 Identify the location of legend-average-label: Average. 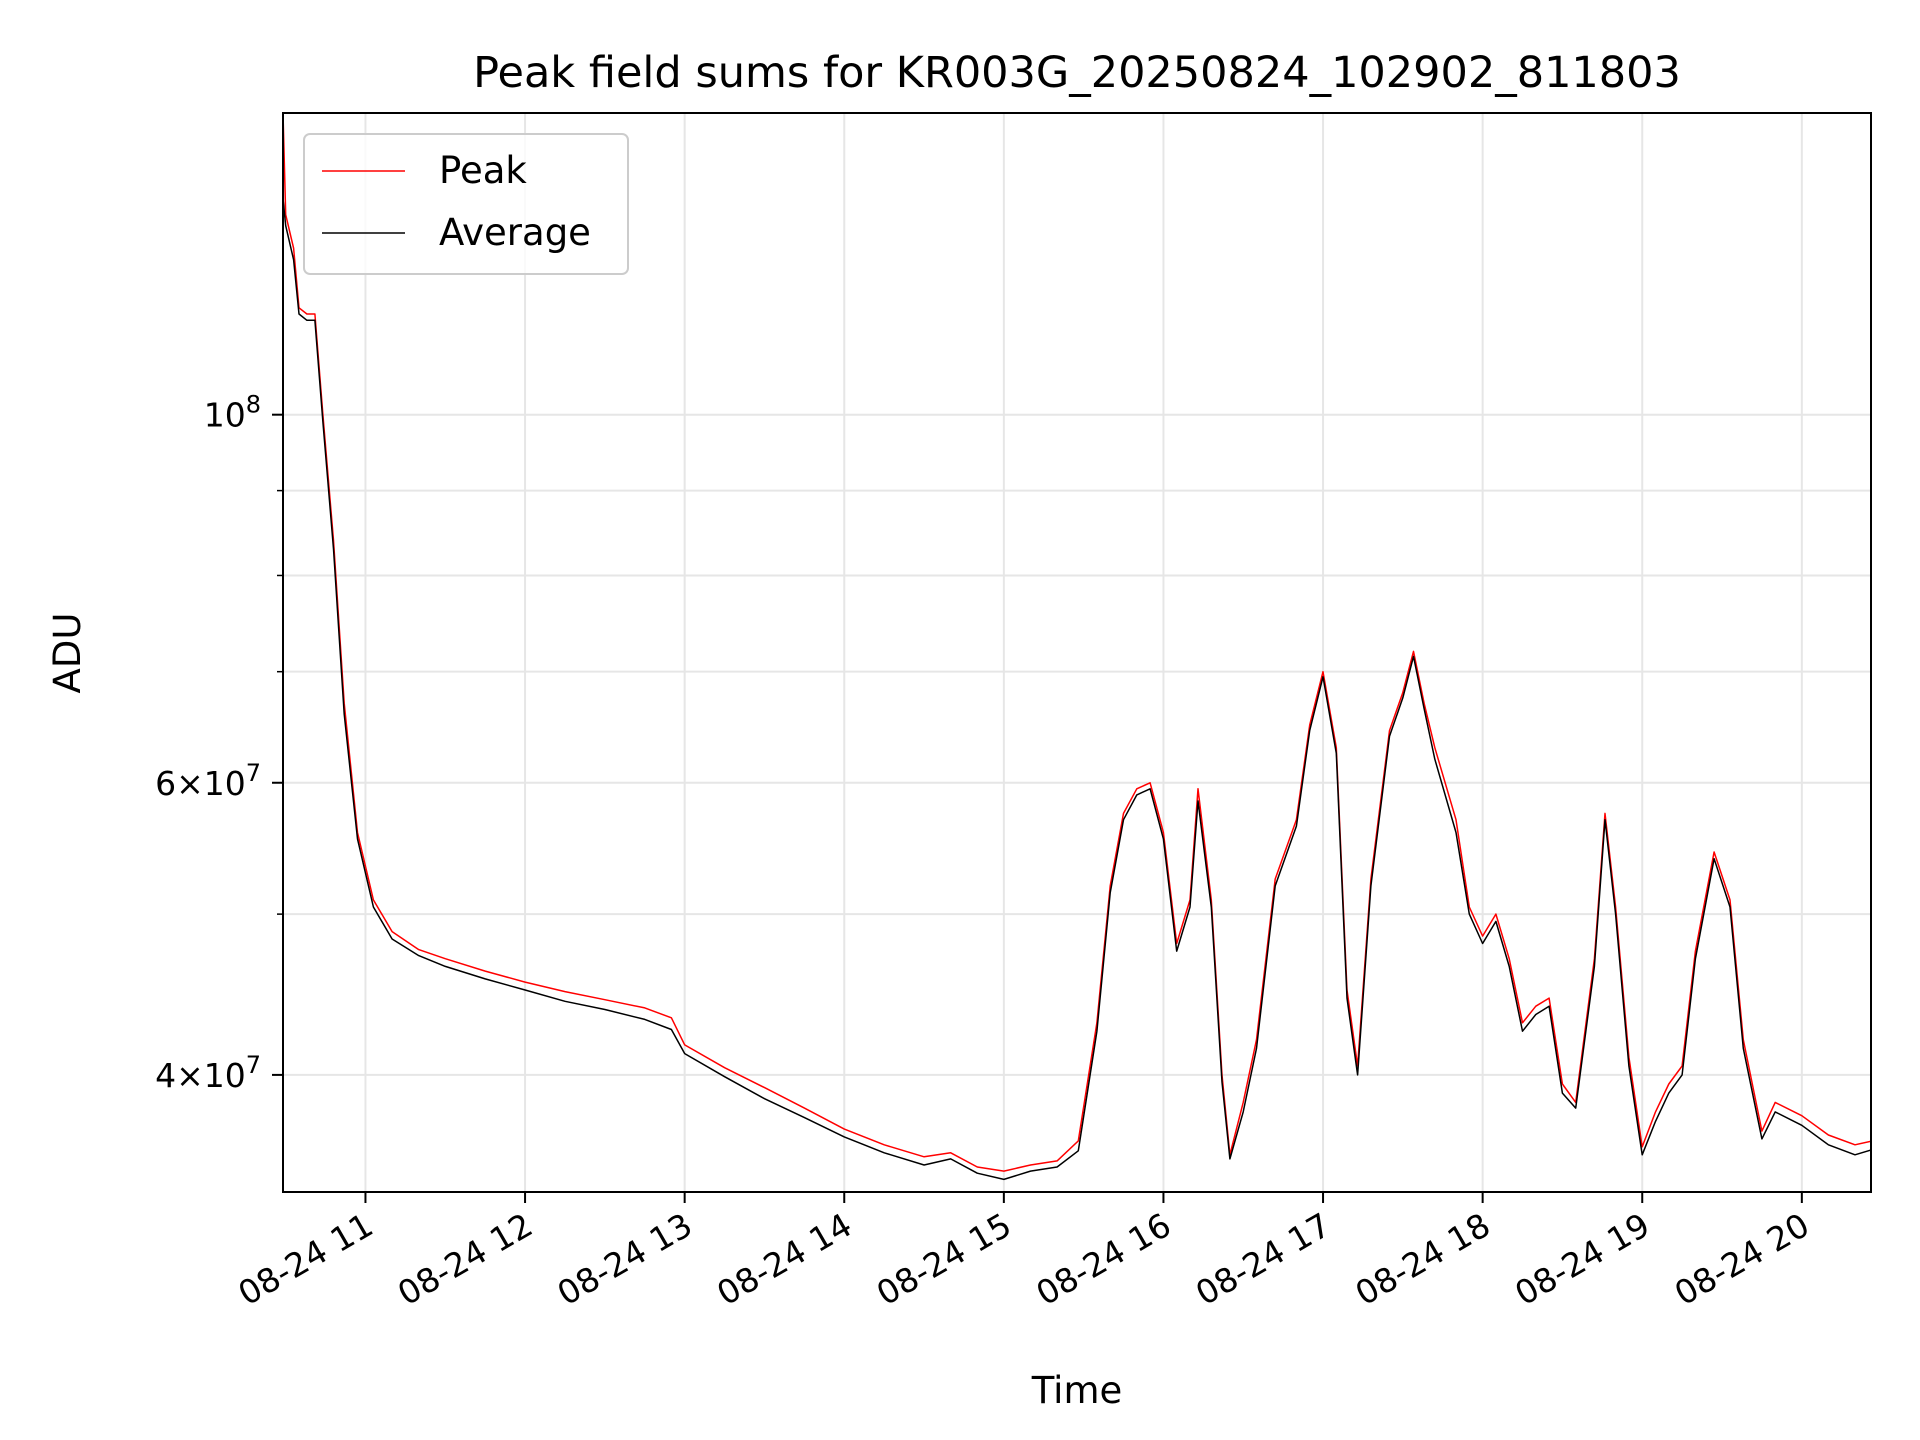
(515, 232).